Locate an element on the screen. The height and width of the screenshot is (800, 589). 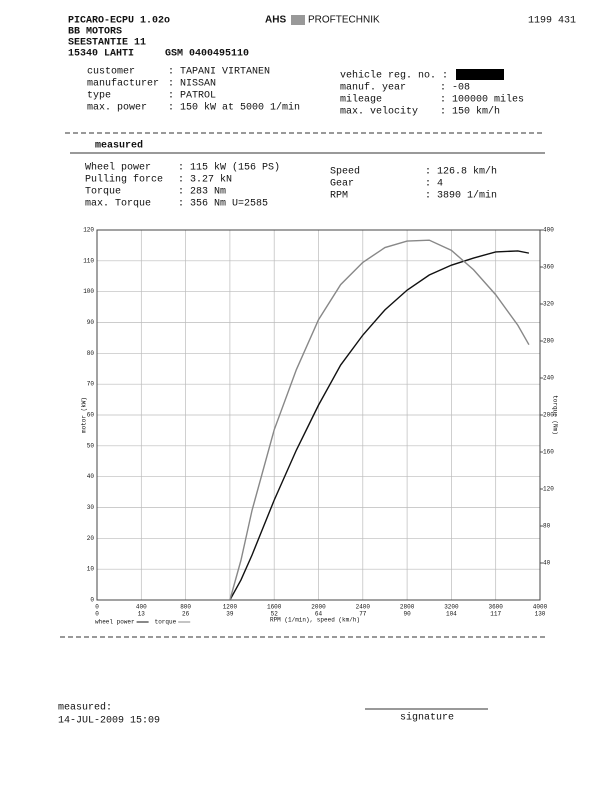
speed-tick-label: 26 is located at coordinates (186, 614).